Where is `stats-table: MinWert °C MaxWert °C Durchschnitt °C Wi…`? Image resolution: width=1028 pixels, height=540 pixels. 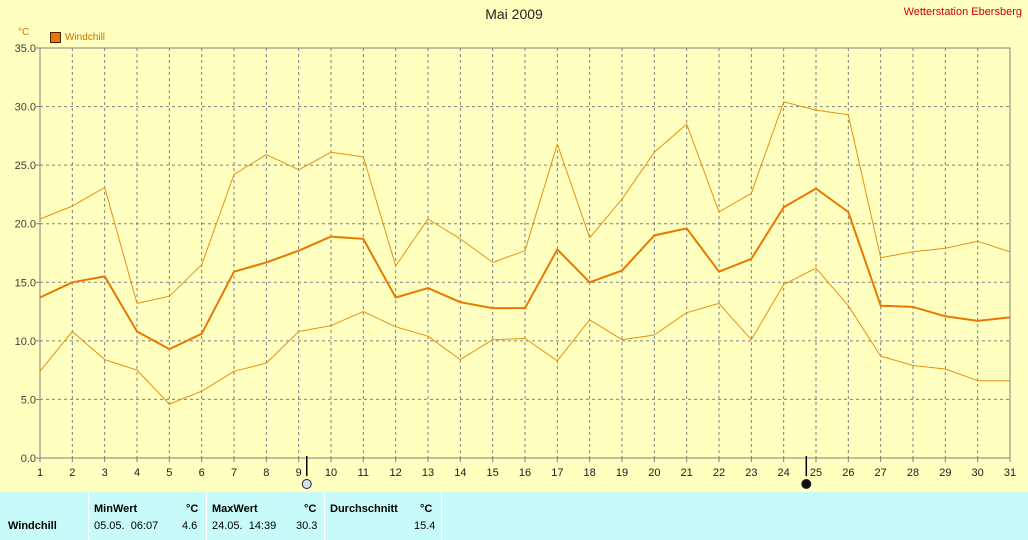 stats-table: MinWert °C MaxWert °C Durchschnitt °C Wi… is located at coordinates (514, 516).